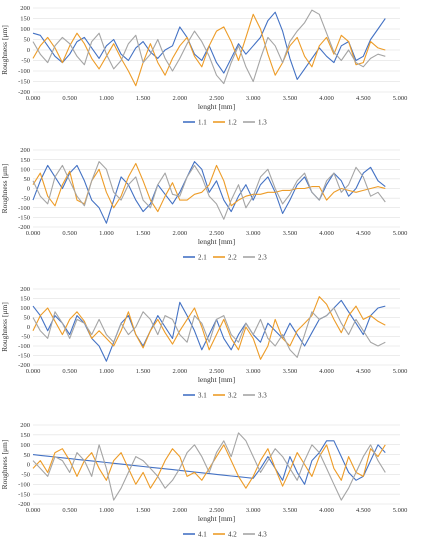 Image resolution: width=422 pixels, height=550 pixels. I want to click on legend-label: 4.1, so click(202, 534).